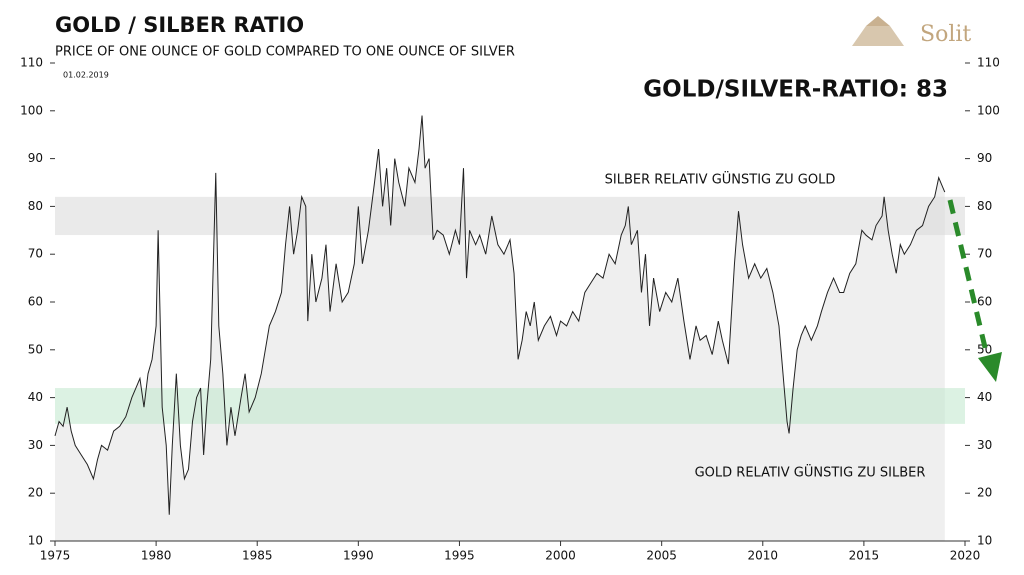  Describe the element at coordinates (35, 206) in the screenshot. I see `y-tick-label: 80` at that location.